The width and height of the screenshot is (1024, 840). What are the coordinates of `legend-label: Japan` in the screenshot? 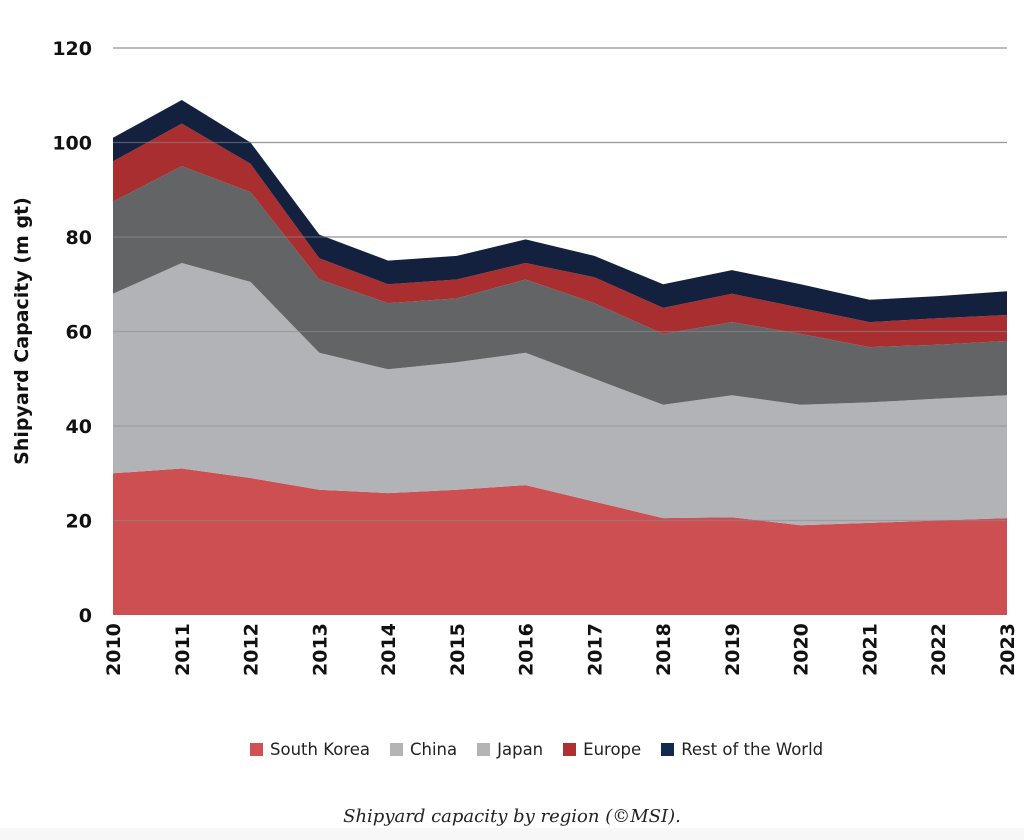 It's located at (520, 749).